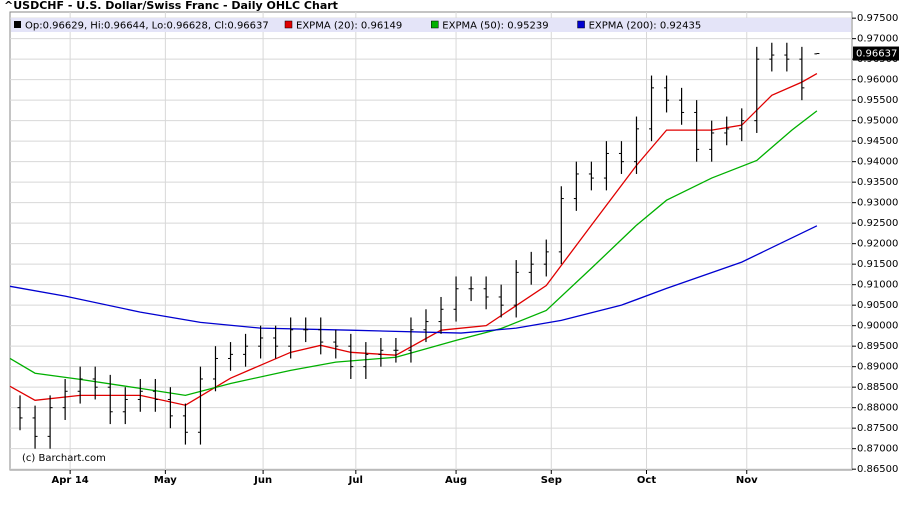 Image resolution: width=900 pixels, height=511 pixels. I want to click on y-tick-label: 0.97500, so click(877, 18).